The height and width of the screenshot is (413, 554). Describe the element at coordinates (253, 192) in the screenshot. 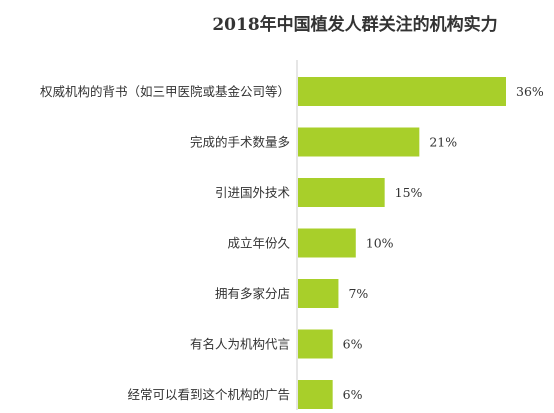

I see `category-label: 引进国外技术` at that location.